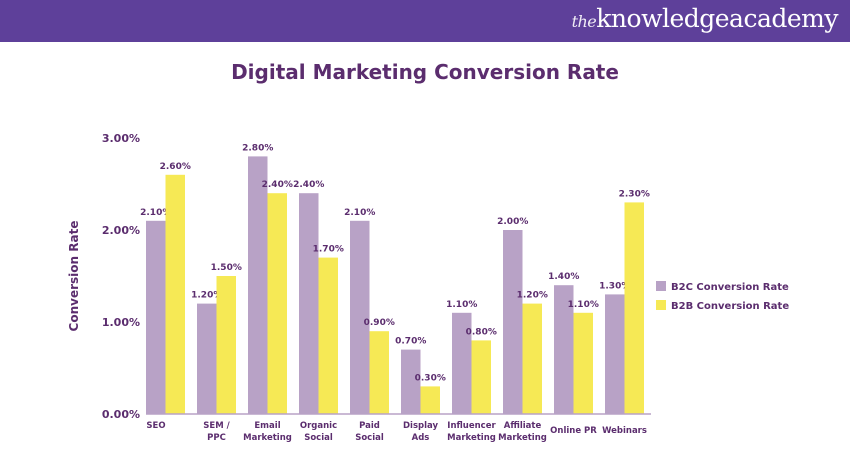 This screenshot has width=850, height=450. Describe the element at coordinates (421, 426) in the screenshot. I see `x-tick-label: Display` at that location.